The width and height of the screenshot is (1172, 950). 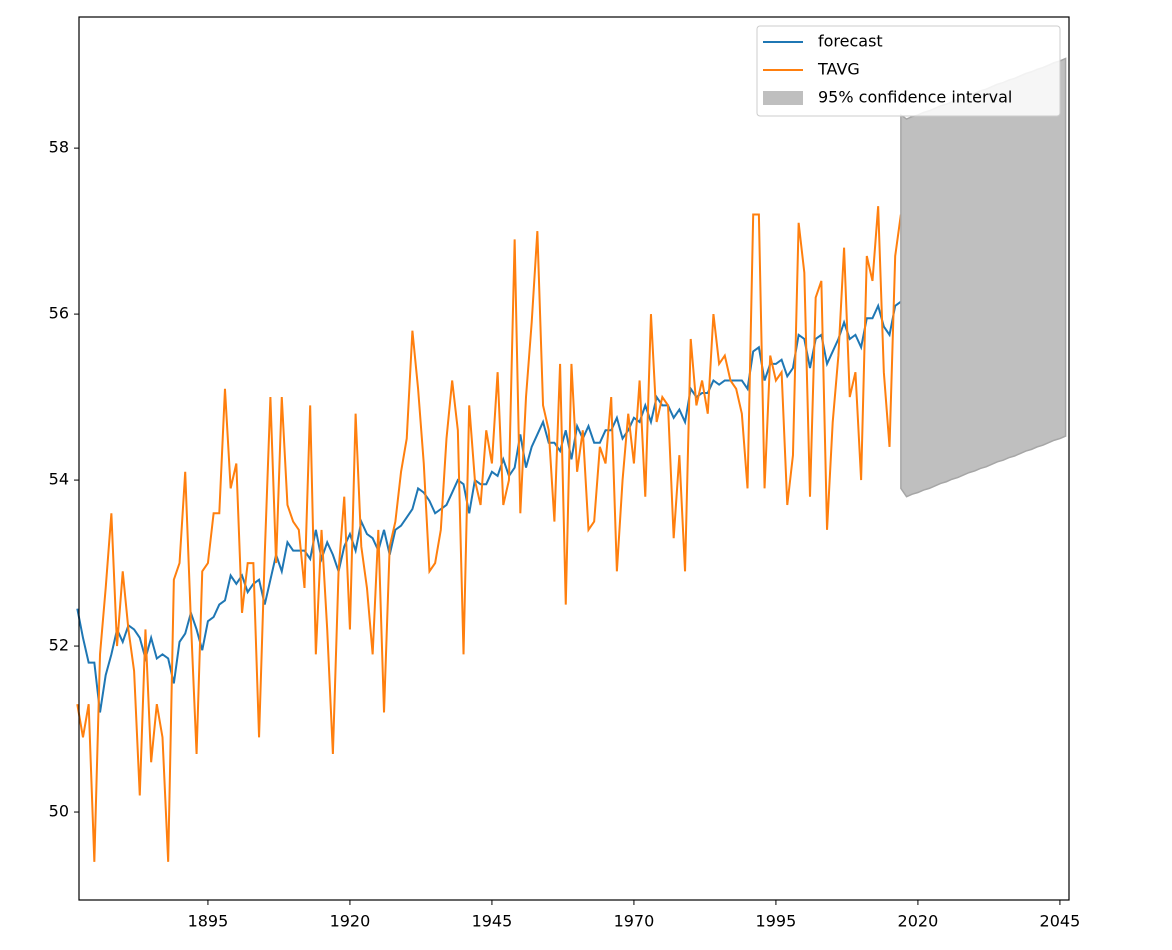 I want to click on legend-swatch, so click(x=783, y=98).